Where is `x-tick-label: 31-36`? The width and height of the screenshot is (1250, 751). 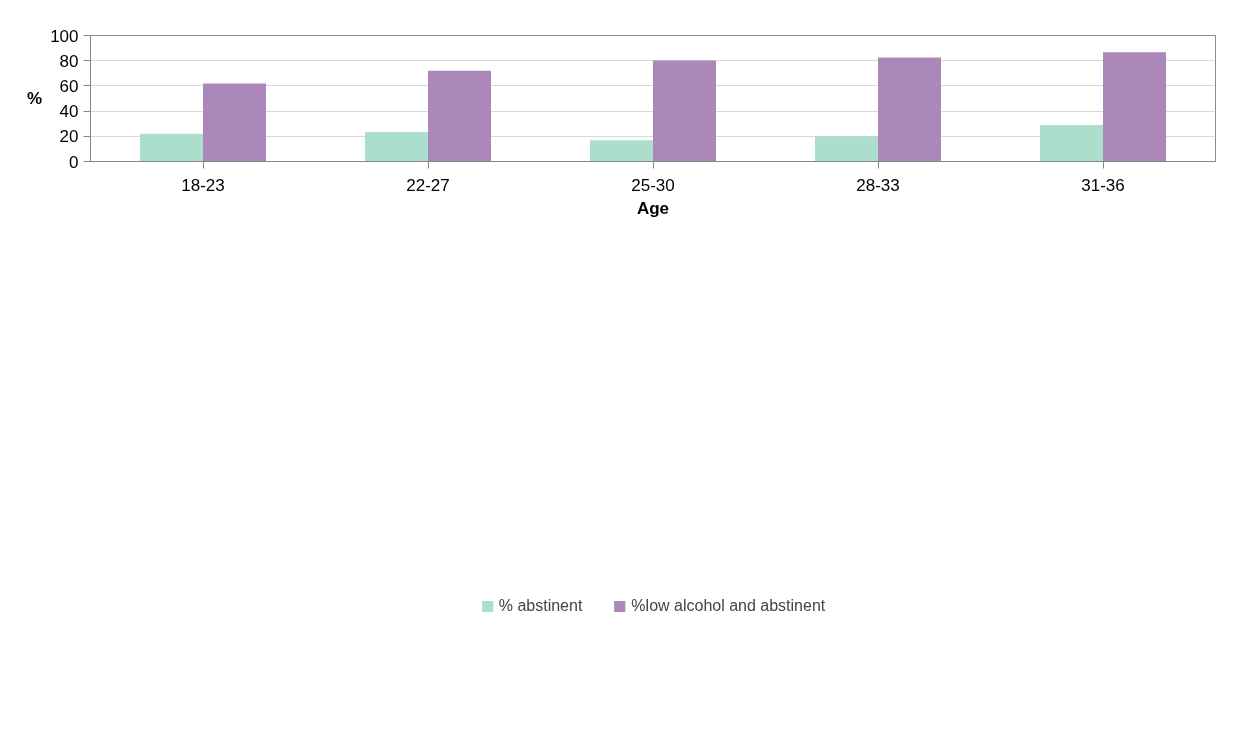 x-tick-label: 31-36 is located at coordinates (1103, 185).